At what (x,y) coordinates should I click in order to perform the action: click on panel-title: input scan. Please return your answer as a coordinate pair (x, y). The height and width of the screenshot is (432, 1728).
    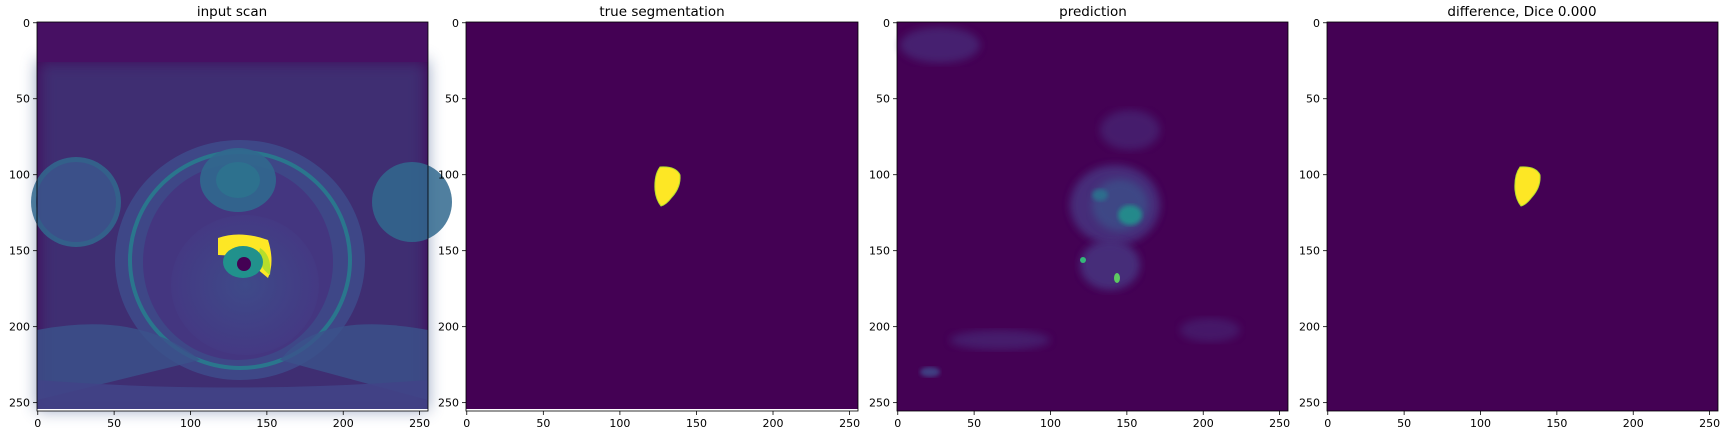
    Looking at the image, I should click on (232, 12).